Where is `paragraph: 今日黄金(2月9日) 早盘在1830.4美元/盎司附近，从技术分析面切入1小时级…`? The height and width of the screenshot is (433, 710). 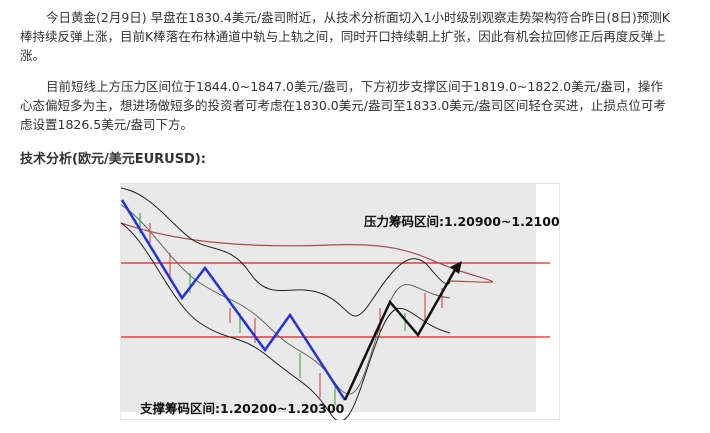
paragraph: 今日黄金(2月9日) 早盘在1830.4美元/盎司附近，从技术分析面切入1小时级… is located at coordinates (345, 36).